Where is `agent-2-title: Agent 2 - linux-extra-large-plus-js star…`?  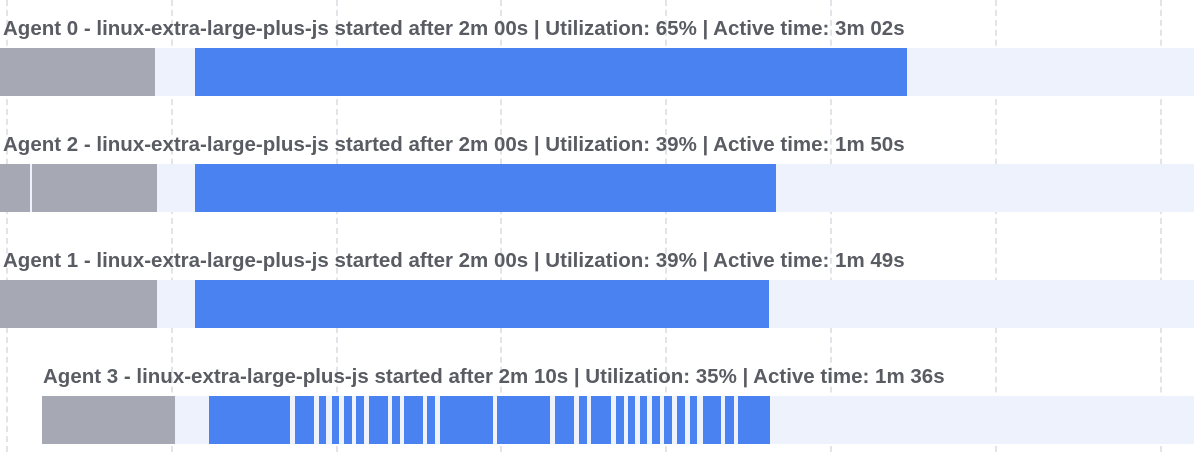 agent-2-title: Agent 2 - linux-extra-large-plus-js star… is located at coordinates (454, 144).